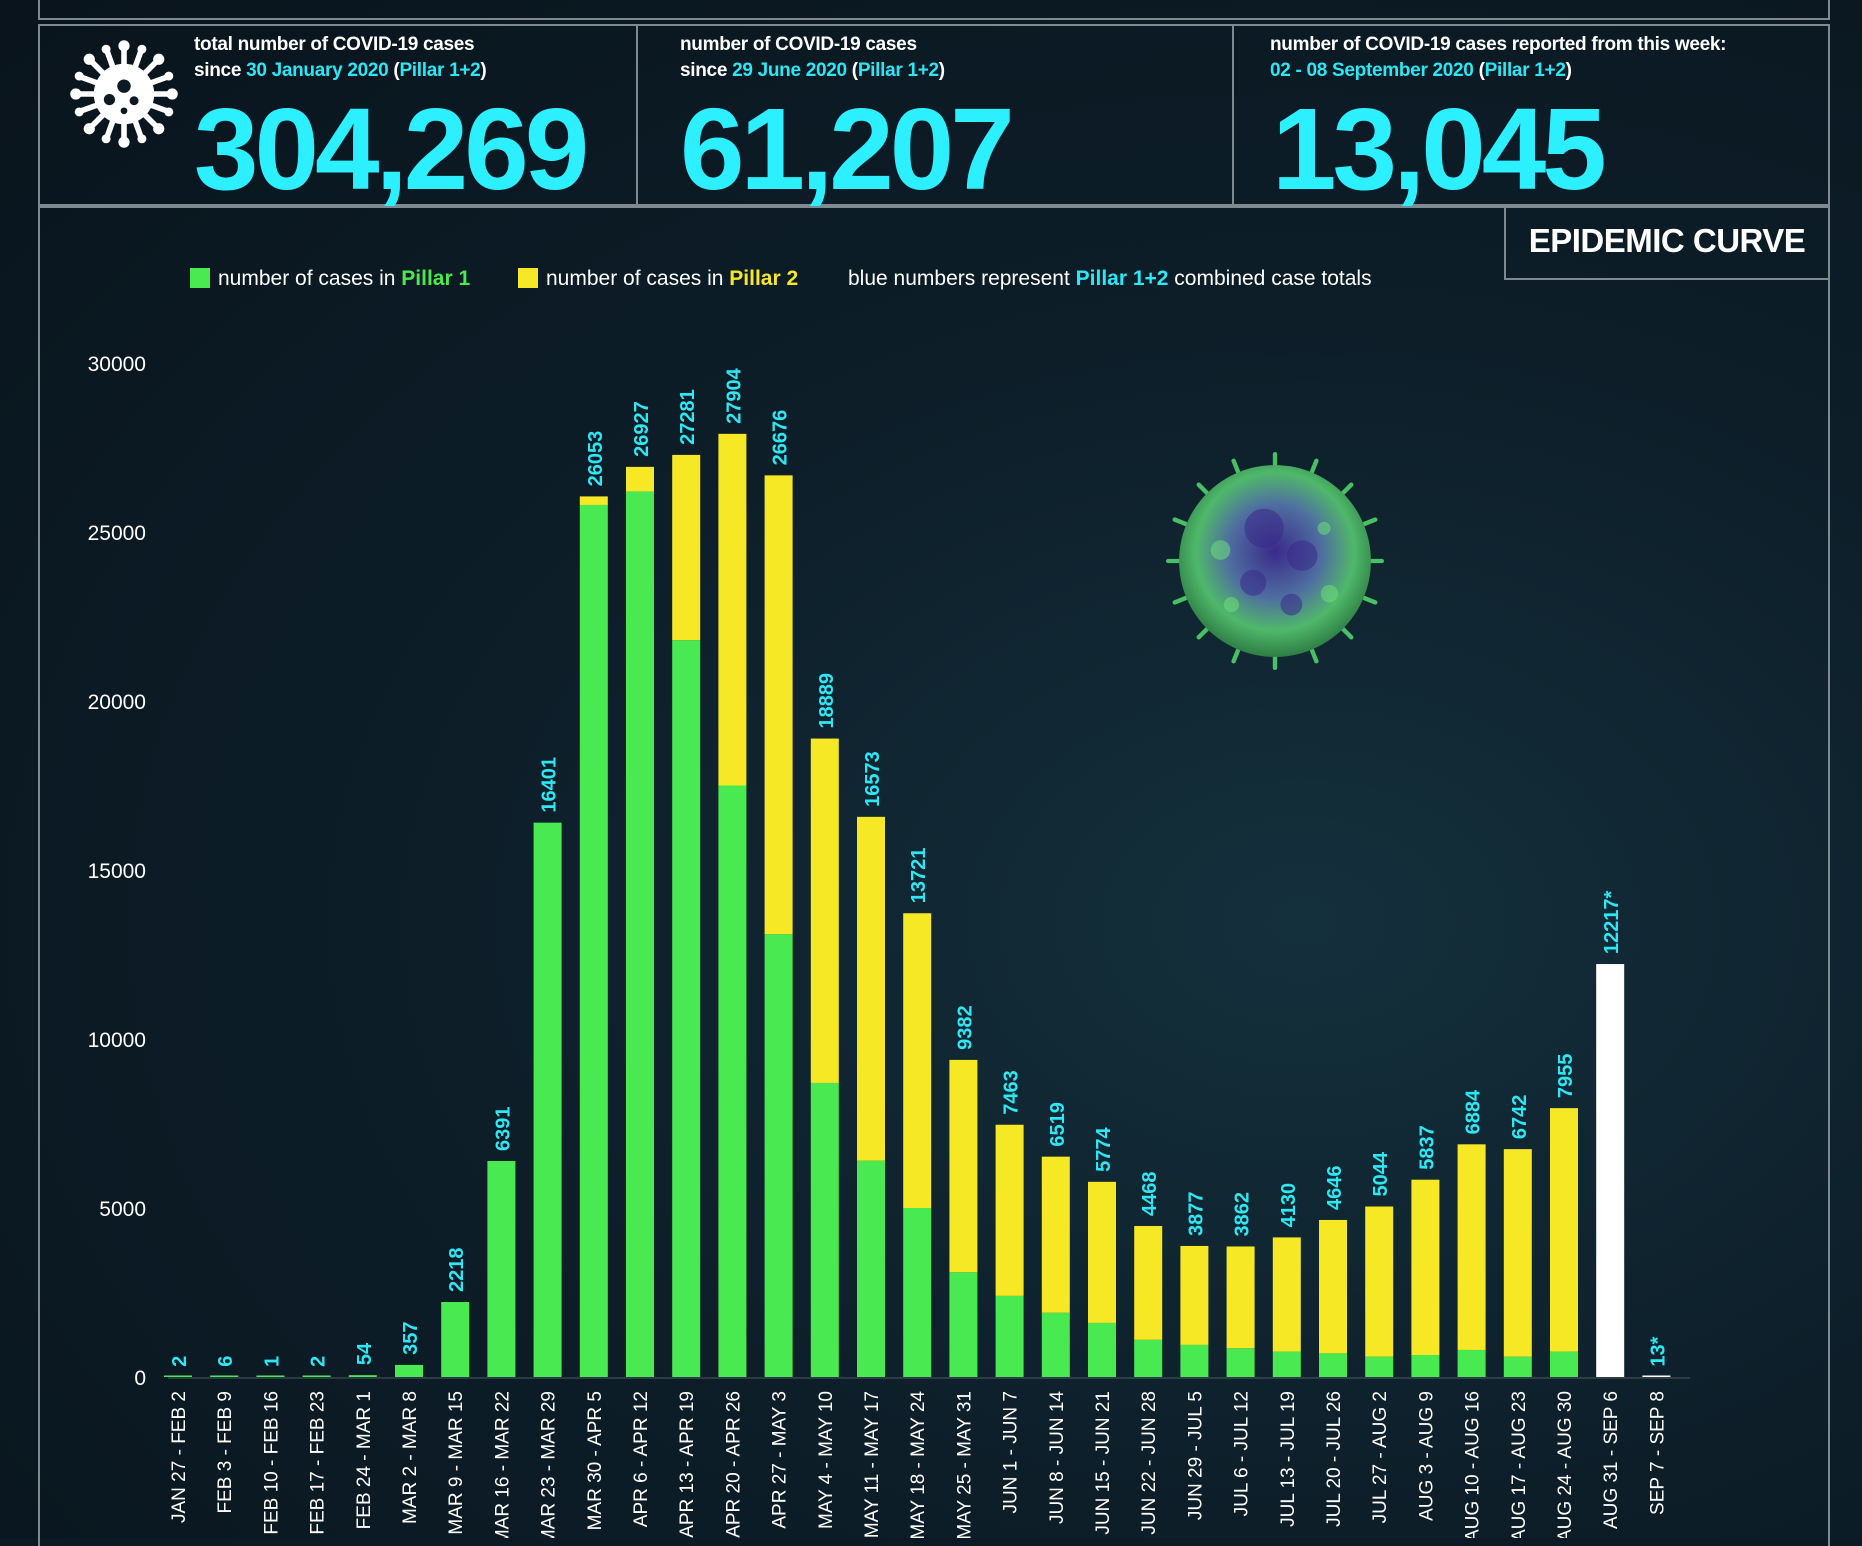 This screenshot has height=1546, width=1862. Describe the element at coordinates (117, 702) in the screenshot. I see `y-tick-label: 20000` at that location.